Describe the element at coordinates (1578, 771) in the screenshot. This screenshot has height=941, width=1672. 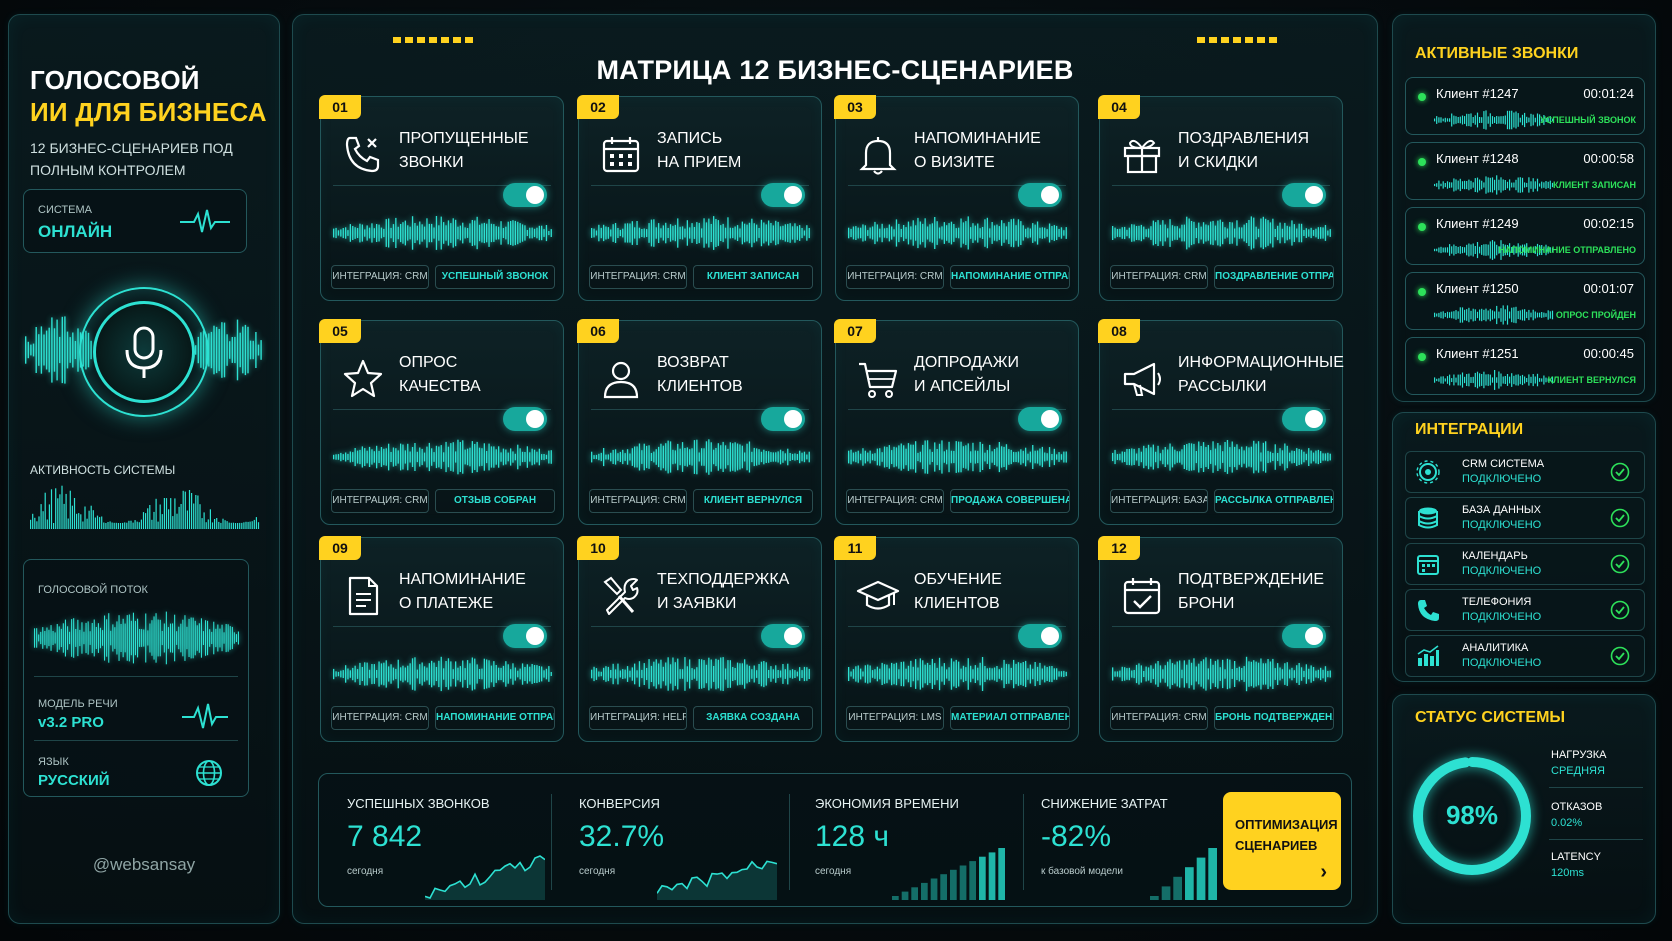
I see `load-value: СРЕДНЯЯ` at that location.